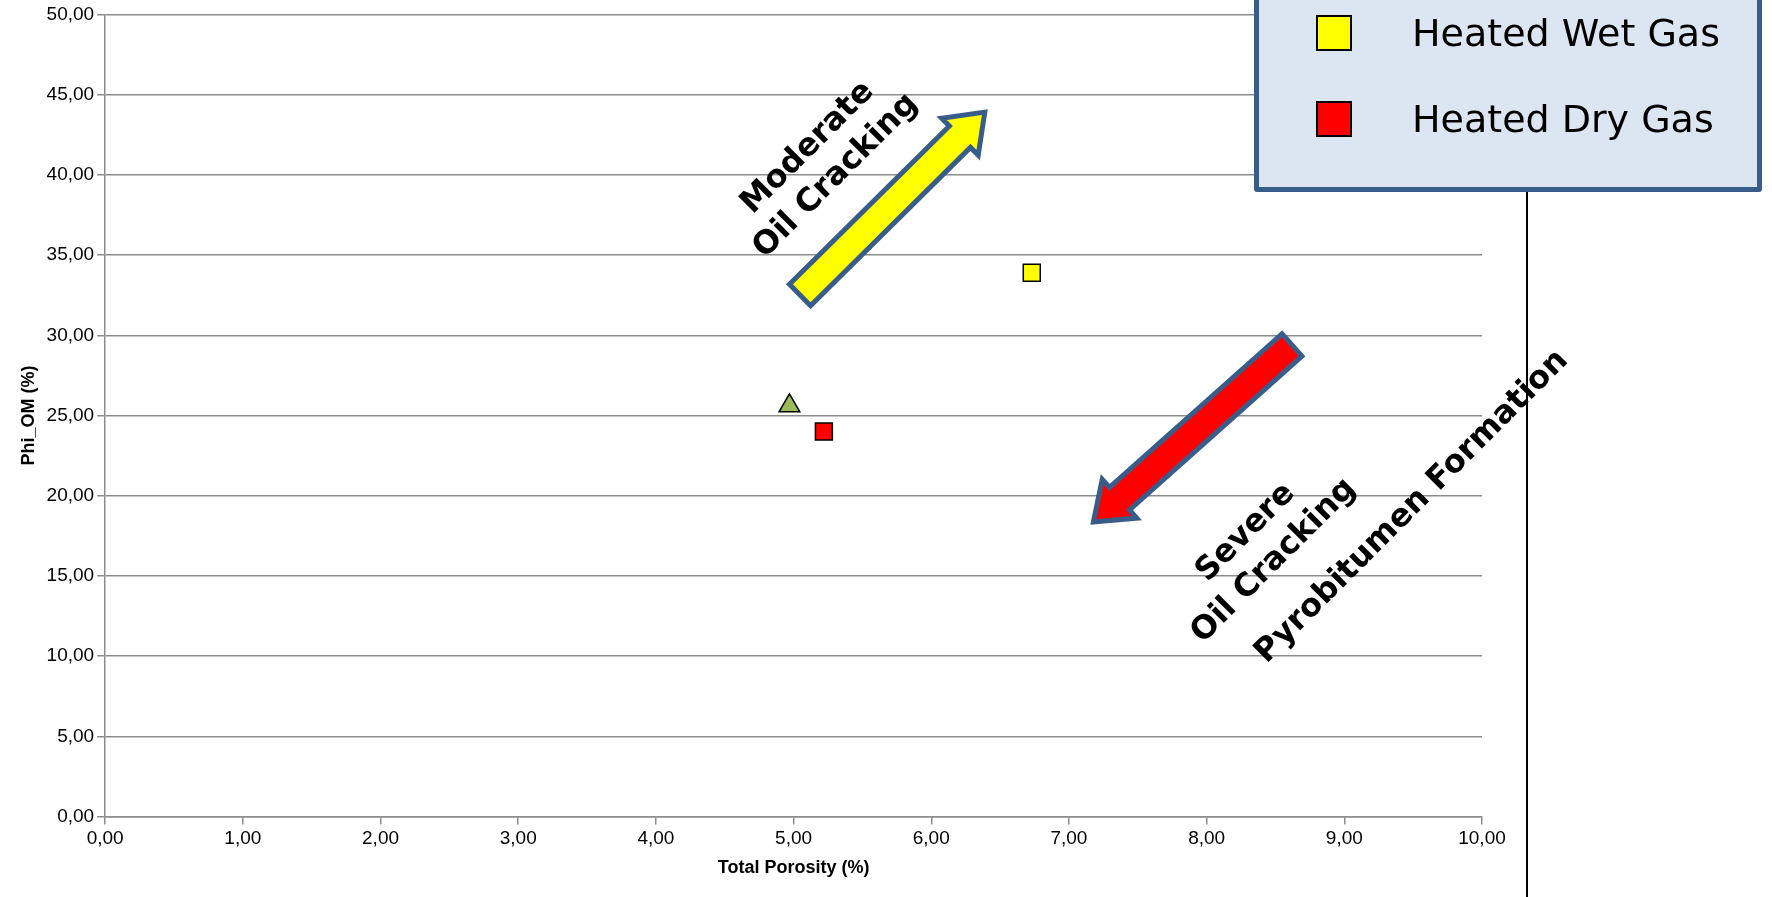 The image size is (1772, 897). Describe the element at coordinates (1563, 119) in the screenshot. I see `legend-label: Heated Dry Gas` at that location.